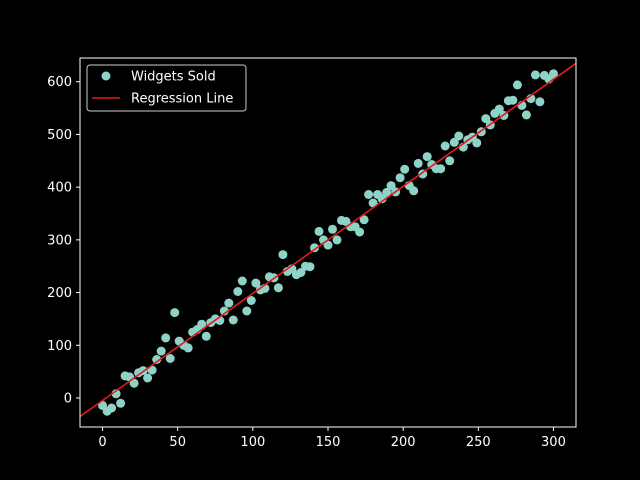  I want to click on legend-label-regression-line: Regression Line, so click(182, 99).